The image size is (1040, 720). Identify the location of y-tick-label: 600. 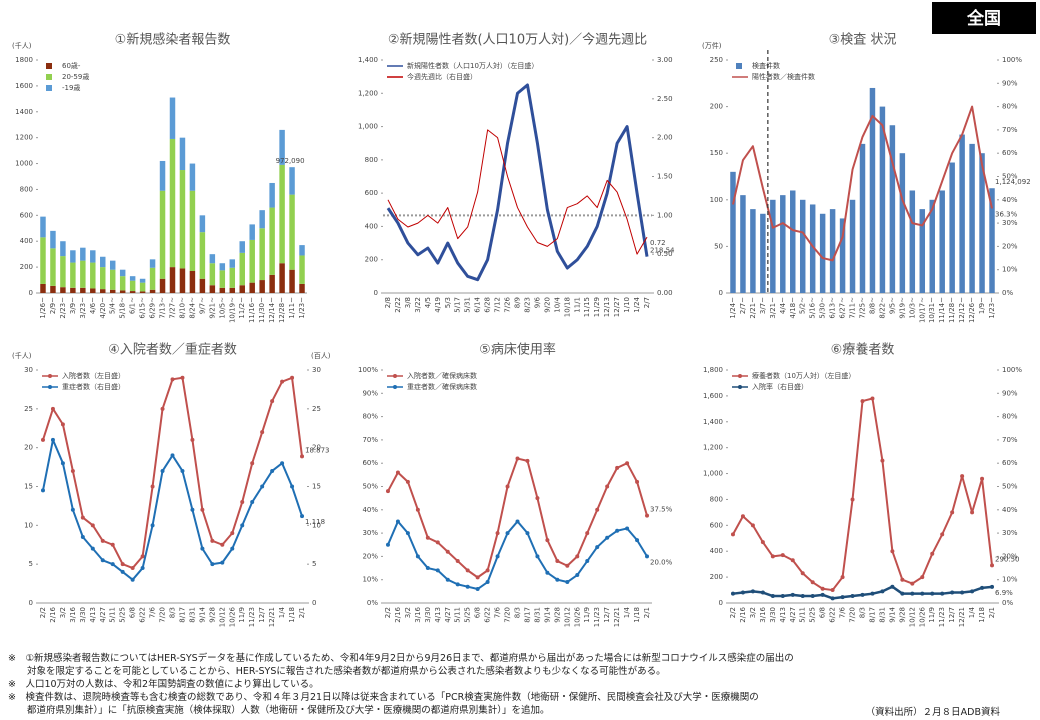
(26, 215).